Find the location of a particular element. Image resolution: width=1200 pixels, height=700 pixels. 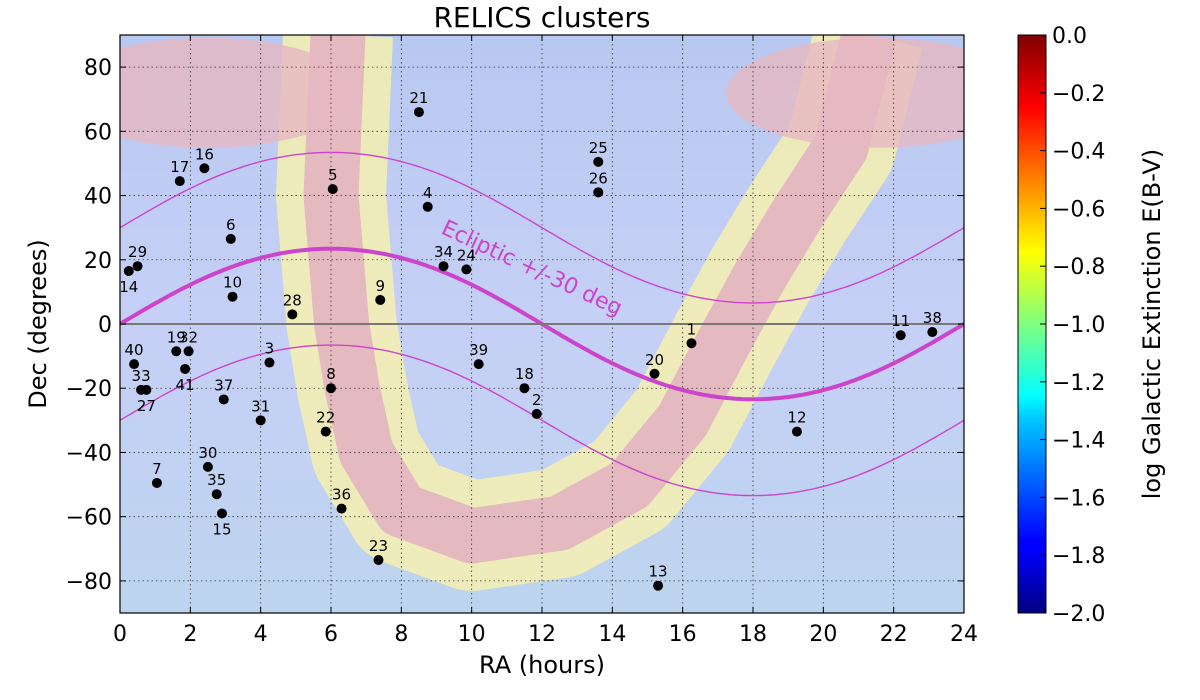

x-tick-label: 20 is located at coordinates (823, 634).